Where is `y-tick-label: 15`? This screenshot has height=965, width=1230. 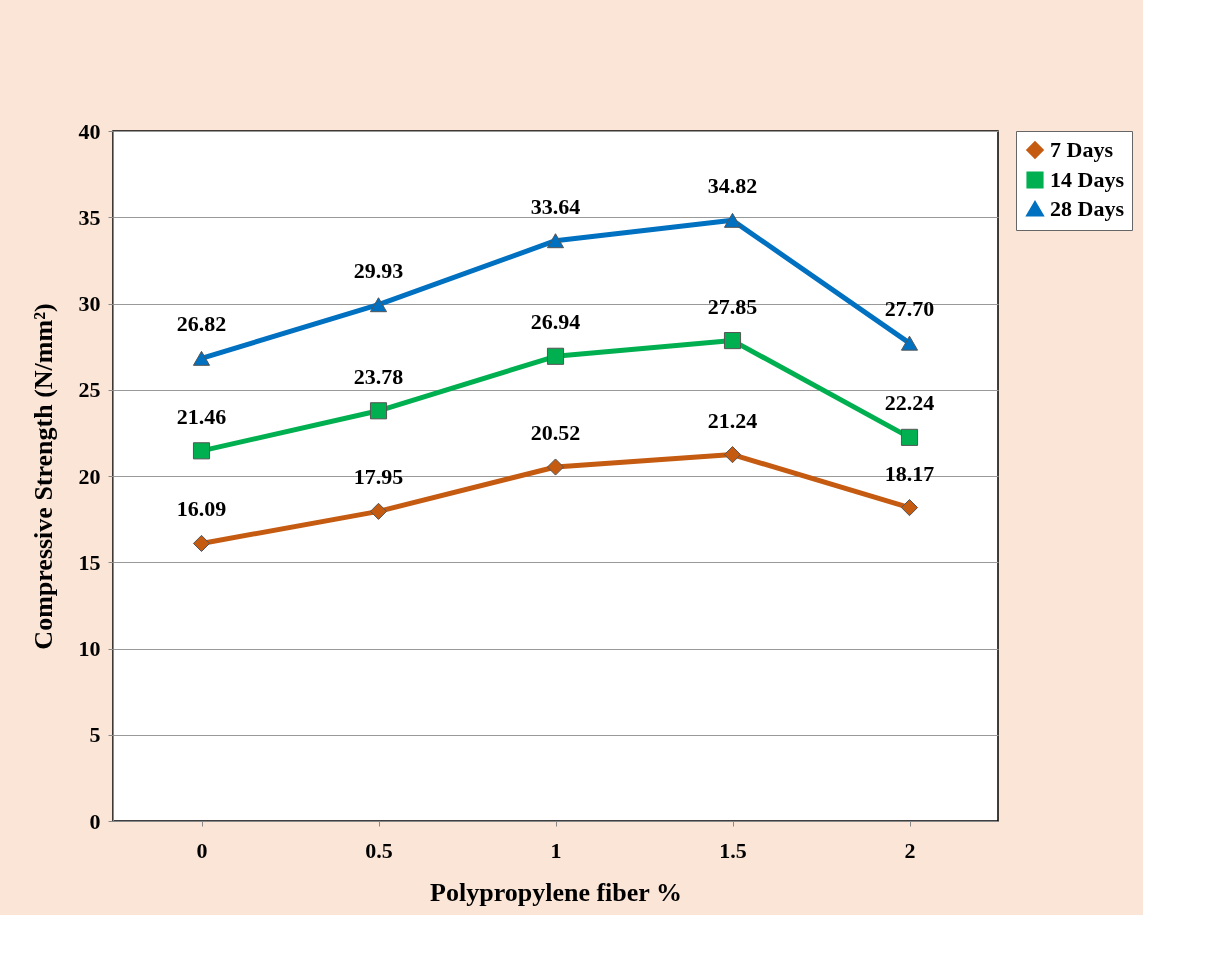 y-tick-label: 15 is located at coordinates (89, 562).